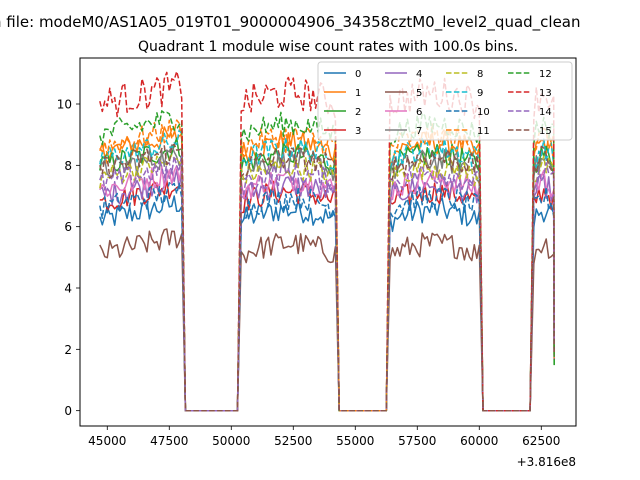 Image resolution: width=640 pixels, height=480 pixels. What do you see at coordinates (545, 112) in the screenshot?
I see `legend-label-14: 14` at bounding box center [545, 112].